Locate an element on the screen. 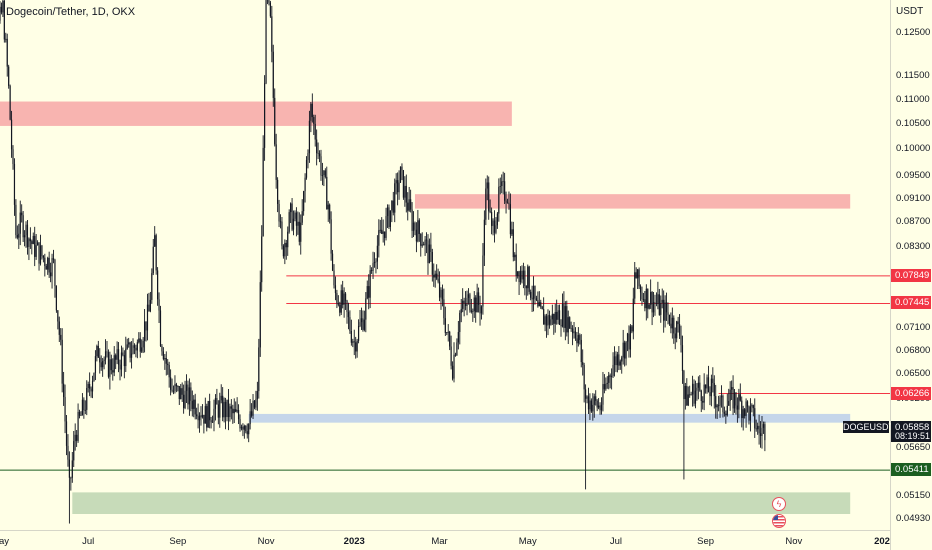 The image size is (932, 550). interval: 1D is located at coordinates (98, 12).